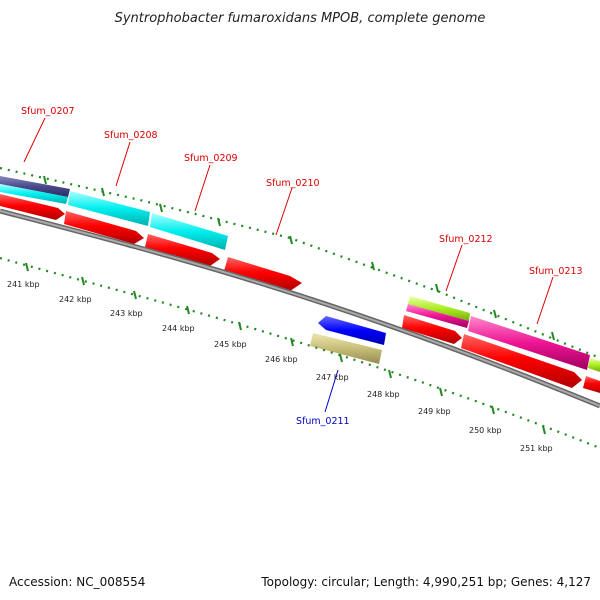 This screenshot has width=600, height=600. I want to click on kbp-label: 249 kbp, so click(434, 411).